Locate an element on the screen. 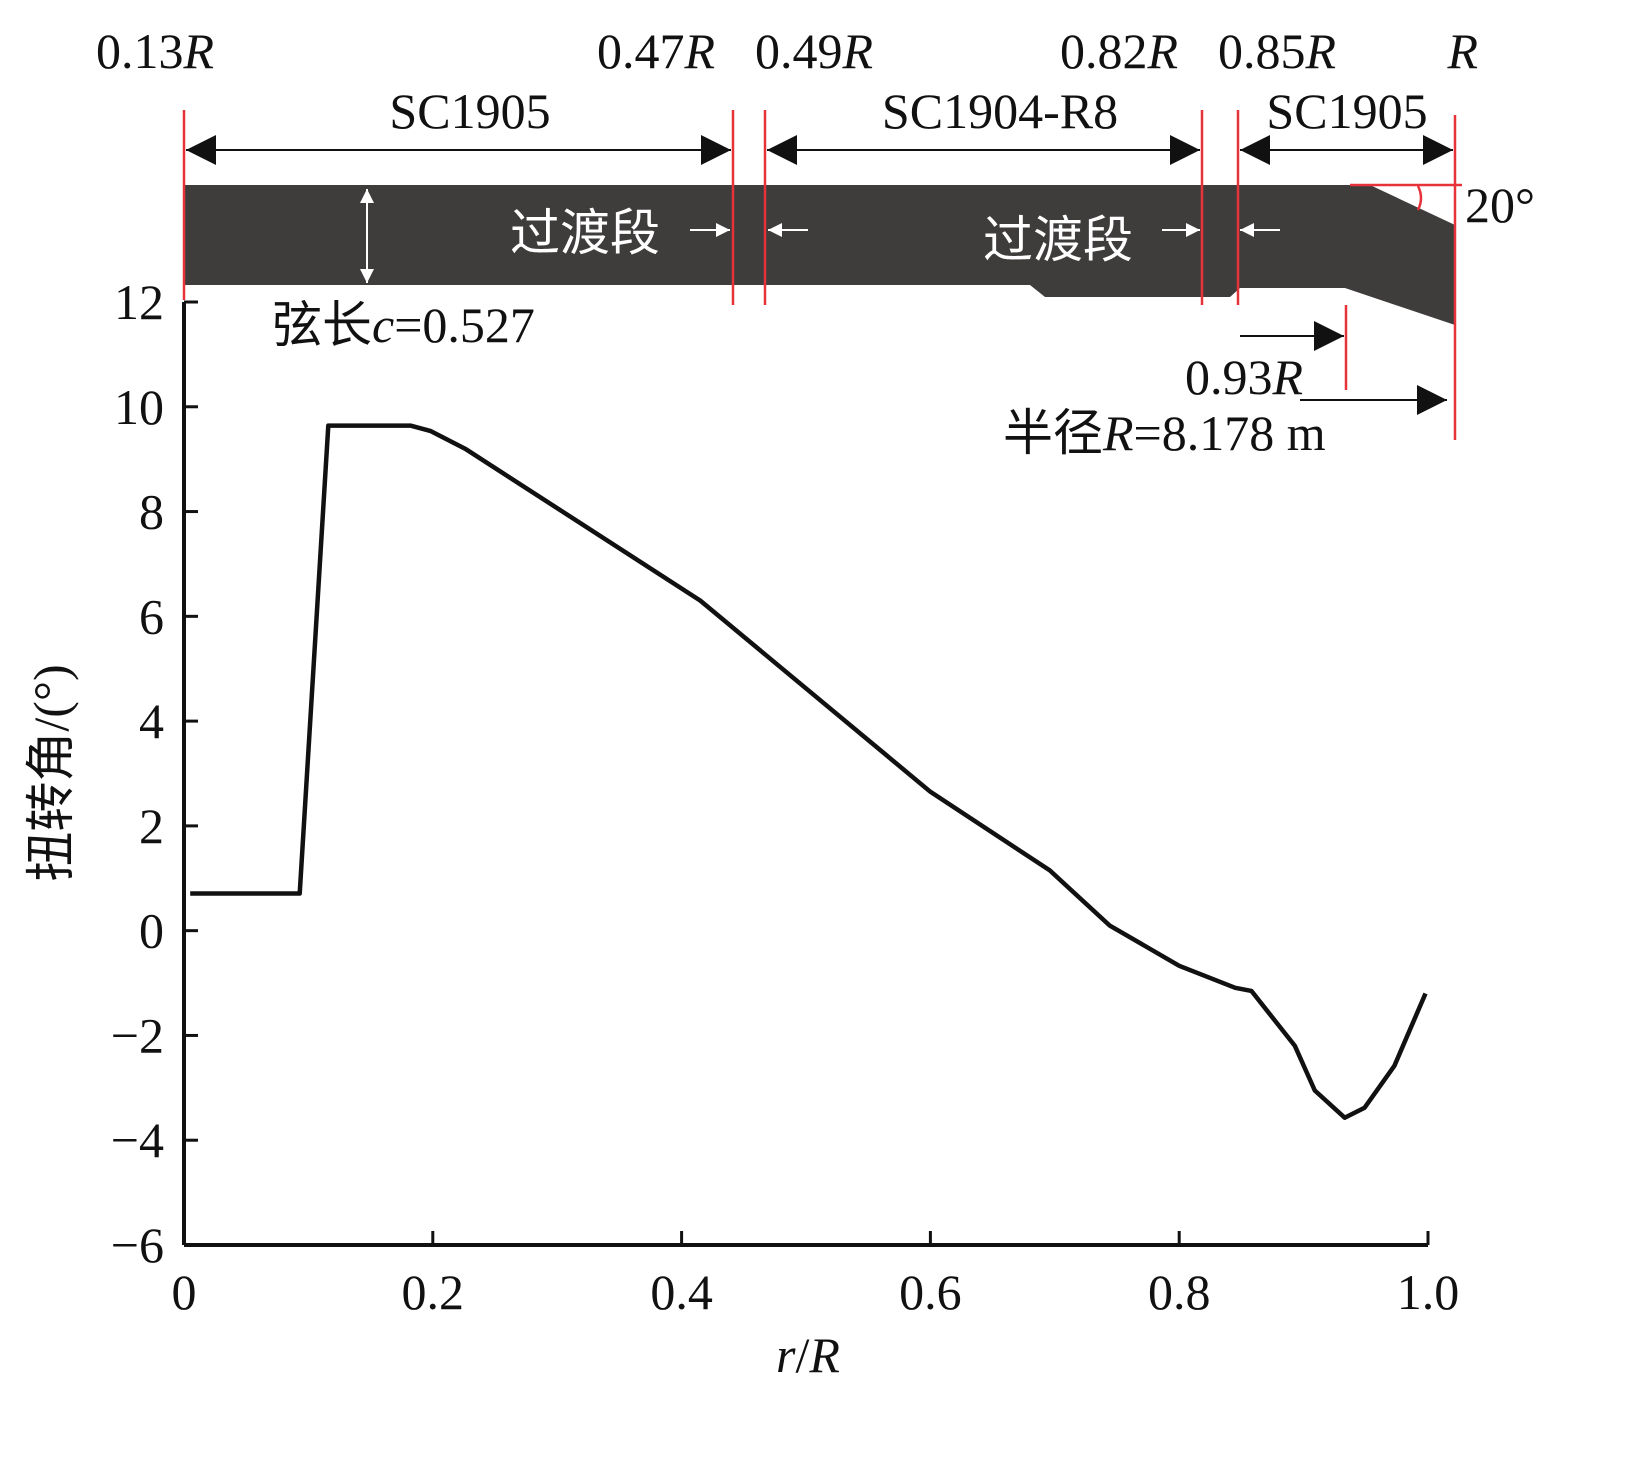 The width and height of the screenshot is (1633, 1463). y-tick-label-part: 10 is located at coordinates (139, 407).